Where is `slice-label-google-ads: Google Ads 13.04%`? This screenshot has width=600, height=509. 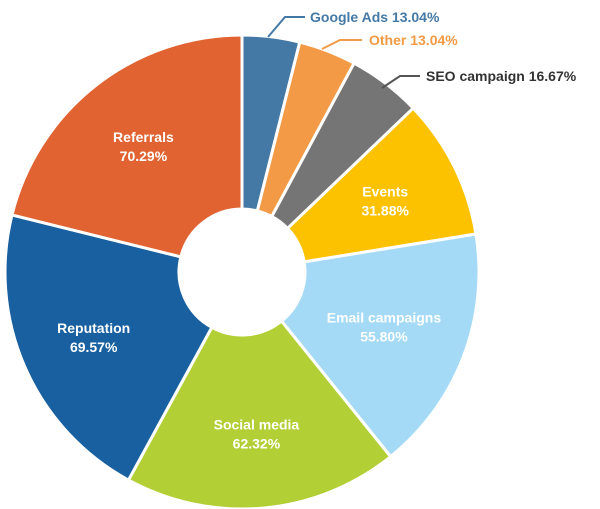 slice-label-google-ads: Google Ads 13.04% is located at coordinates (375, 17).